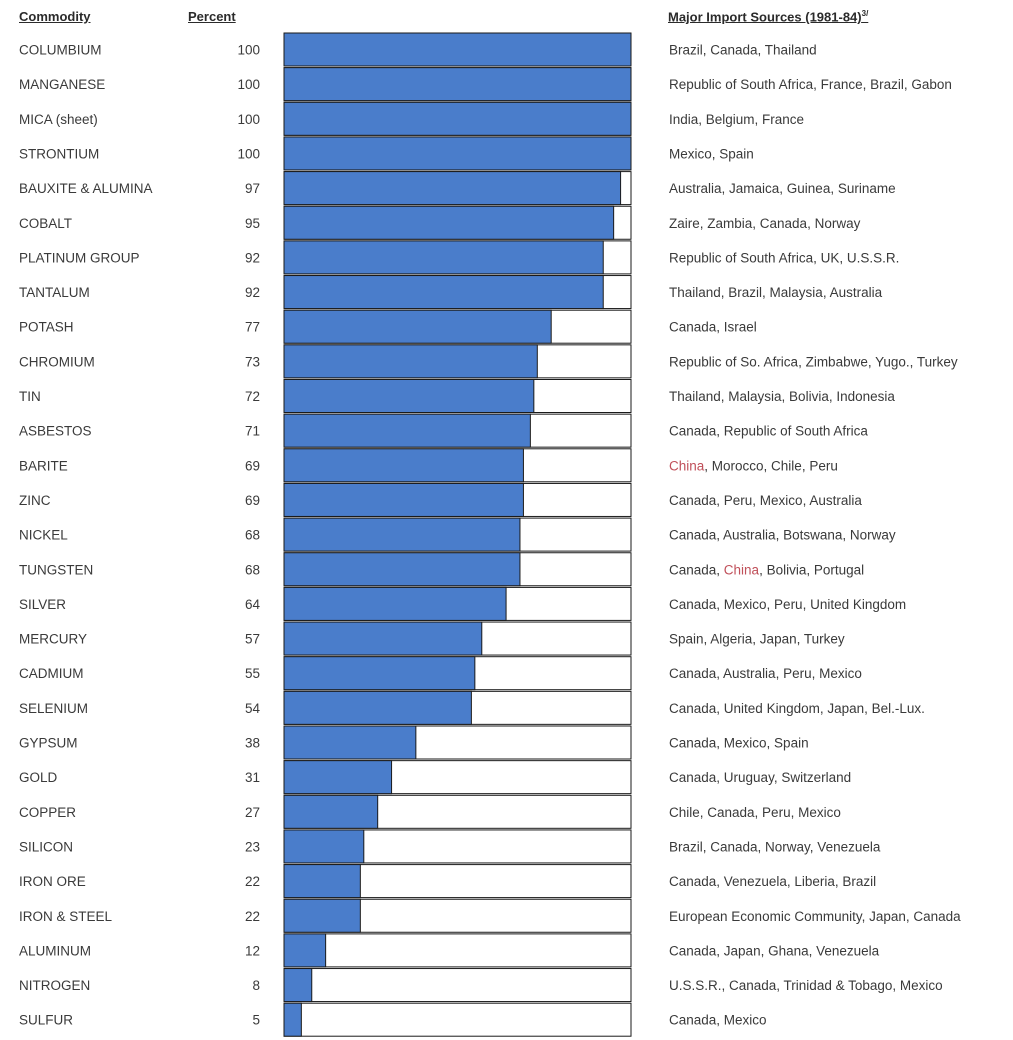  I want to click on commodity-row: COLUMBIUM 100 Brazil, Canada, Thailand, so click(418, 49).